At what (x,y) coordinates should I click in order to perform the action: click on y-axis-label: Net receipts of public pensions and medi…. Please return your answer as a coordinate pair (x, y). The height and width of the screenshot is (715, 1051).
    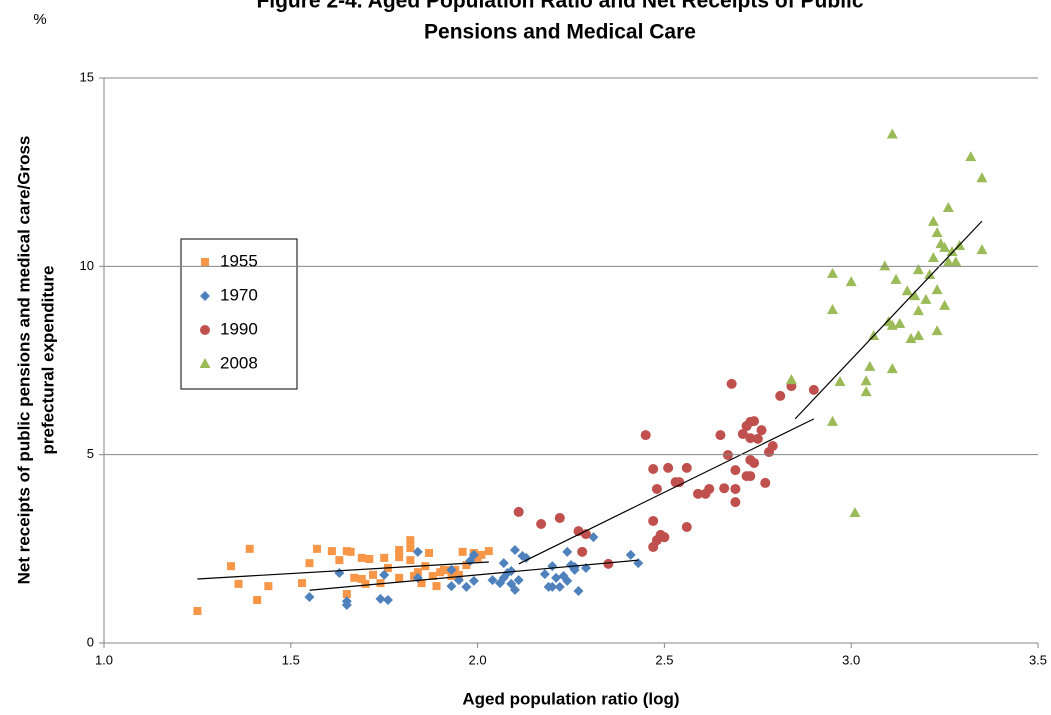
    Looking at the image, I should click on (23, 360).